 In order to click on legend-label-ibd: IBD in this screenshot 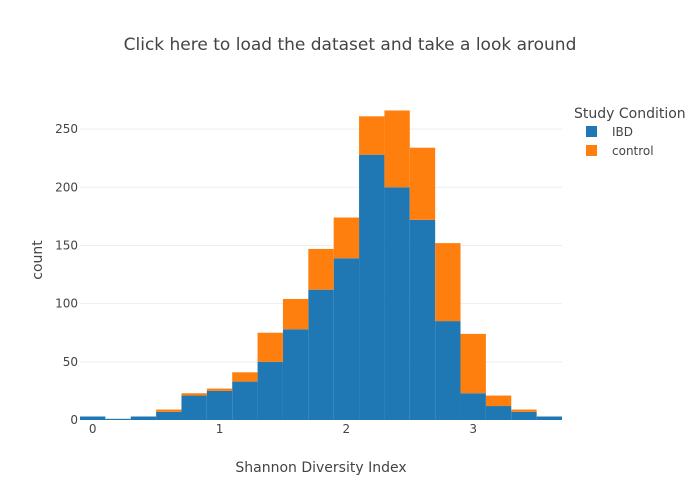, I will do `click(622, 132)`.